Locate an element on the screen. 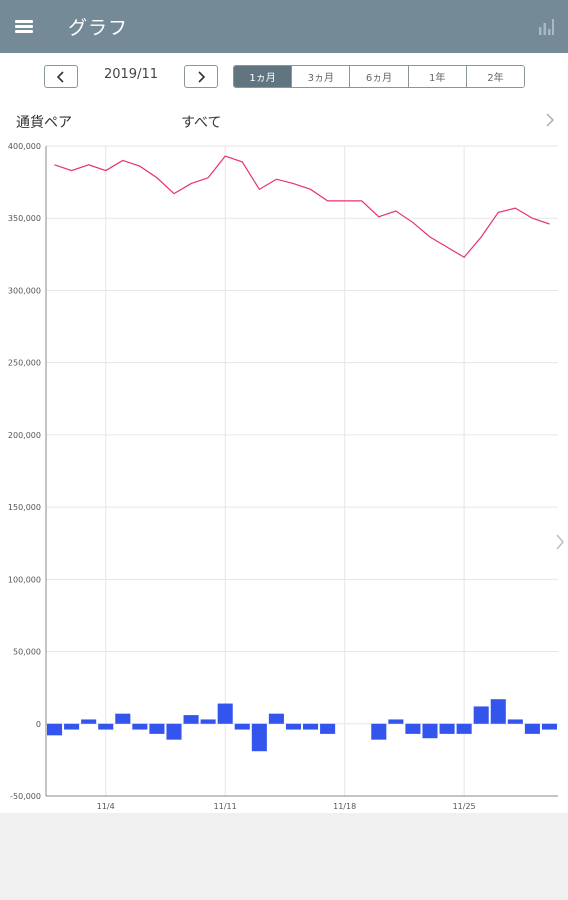 This screenshot has height=900, width=568. x-tick-label: 11/11 is located at coordinates (225, 806).